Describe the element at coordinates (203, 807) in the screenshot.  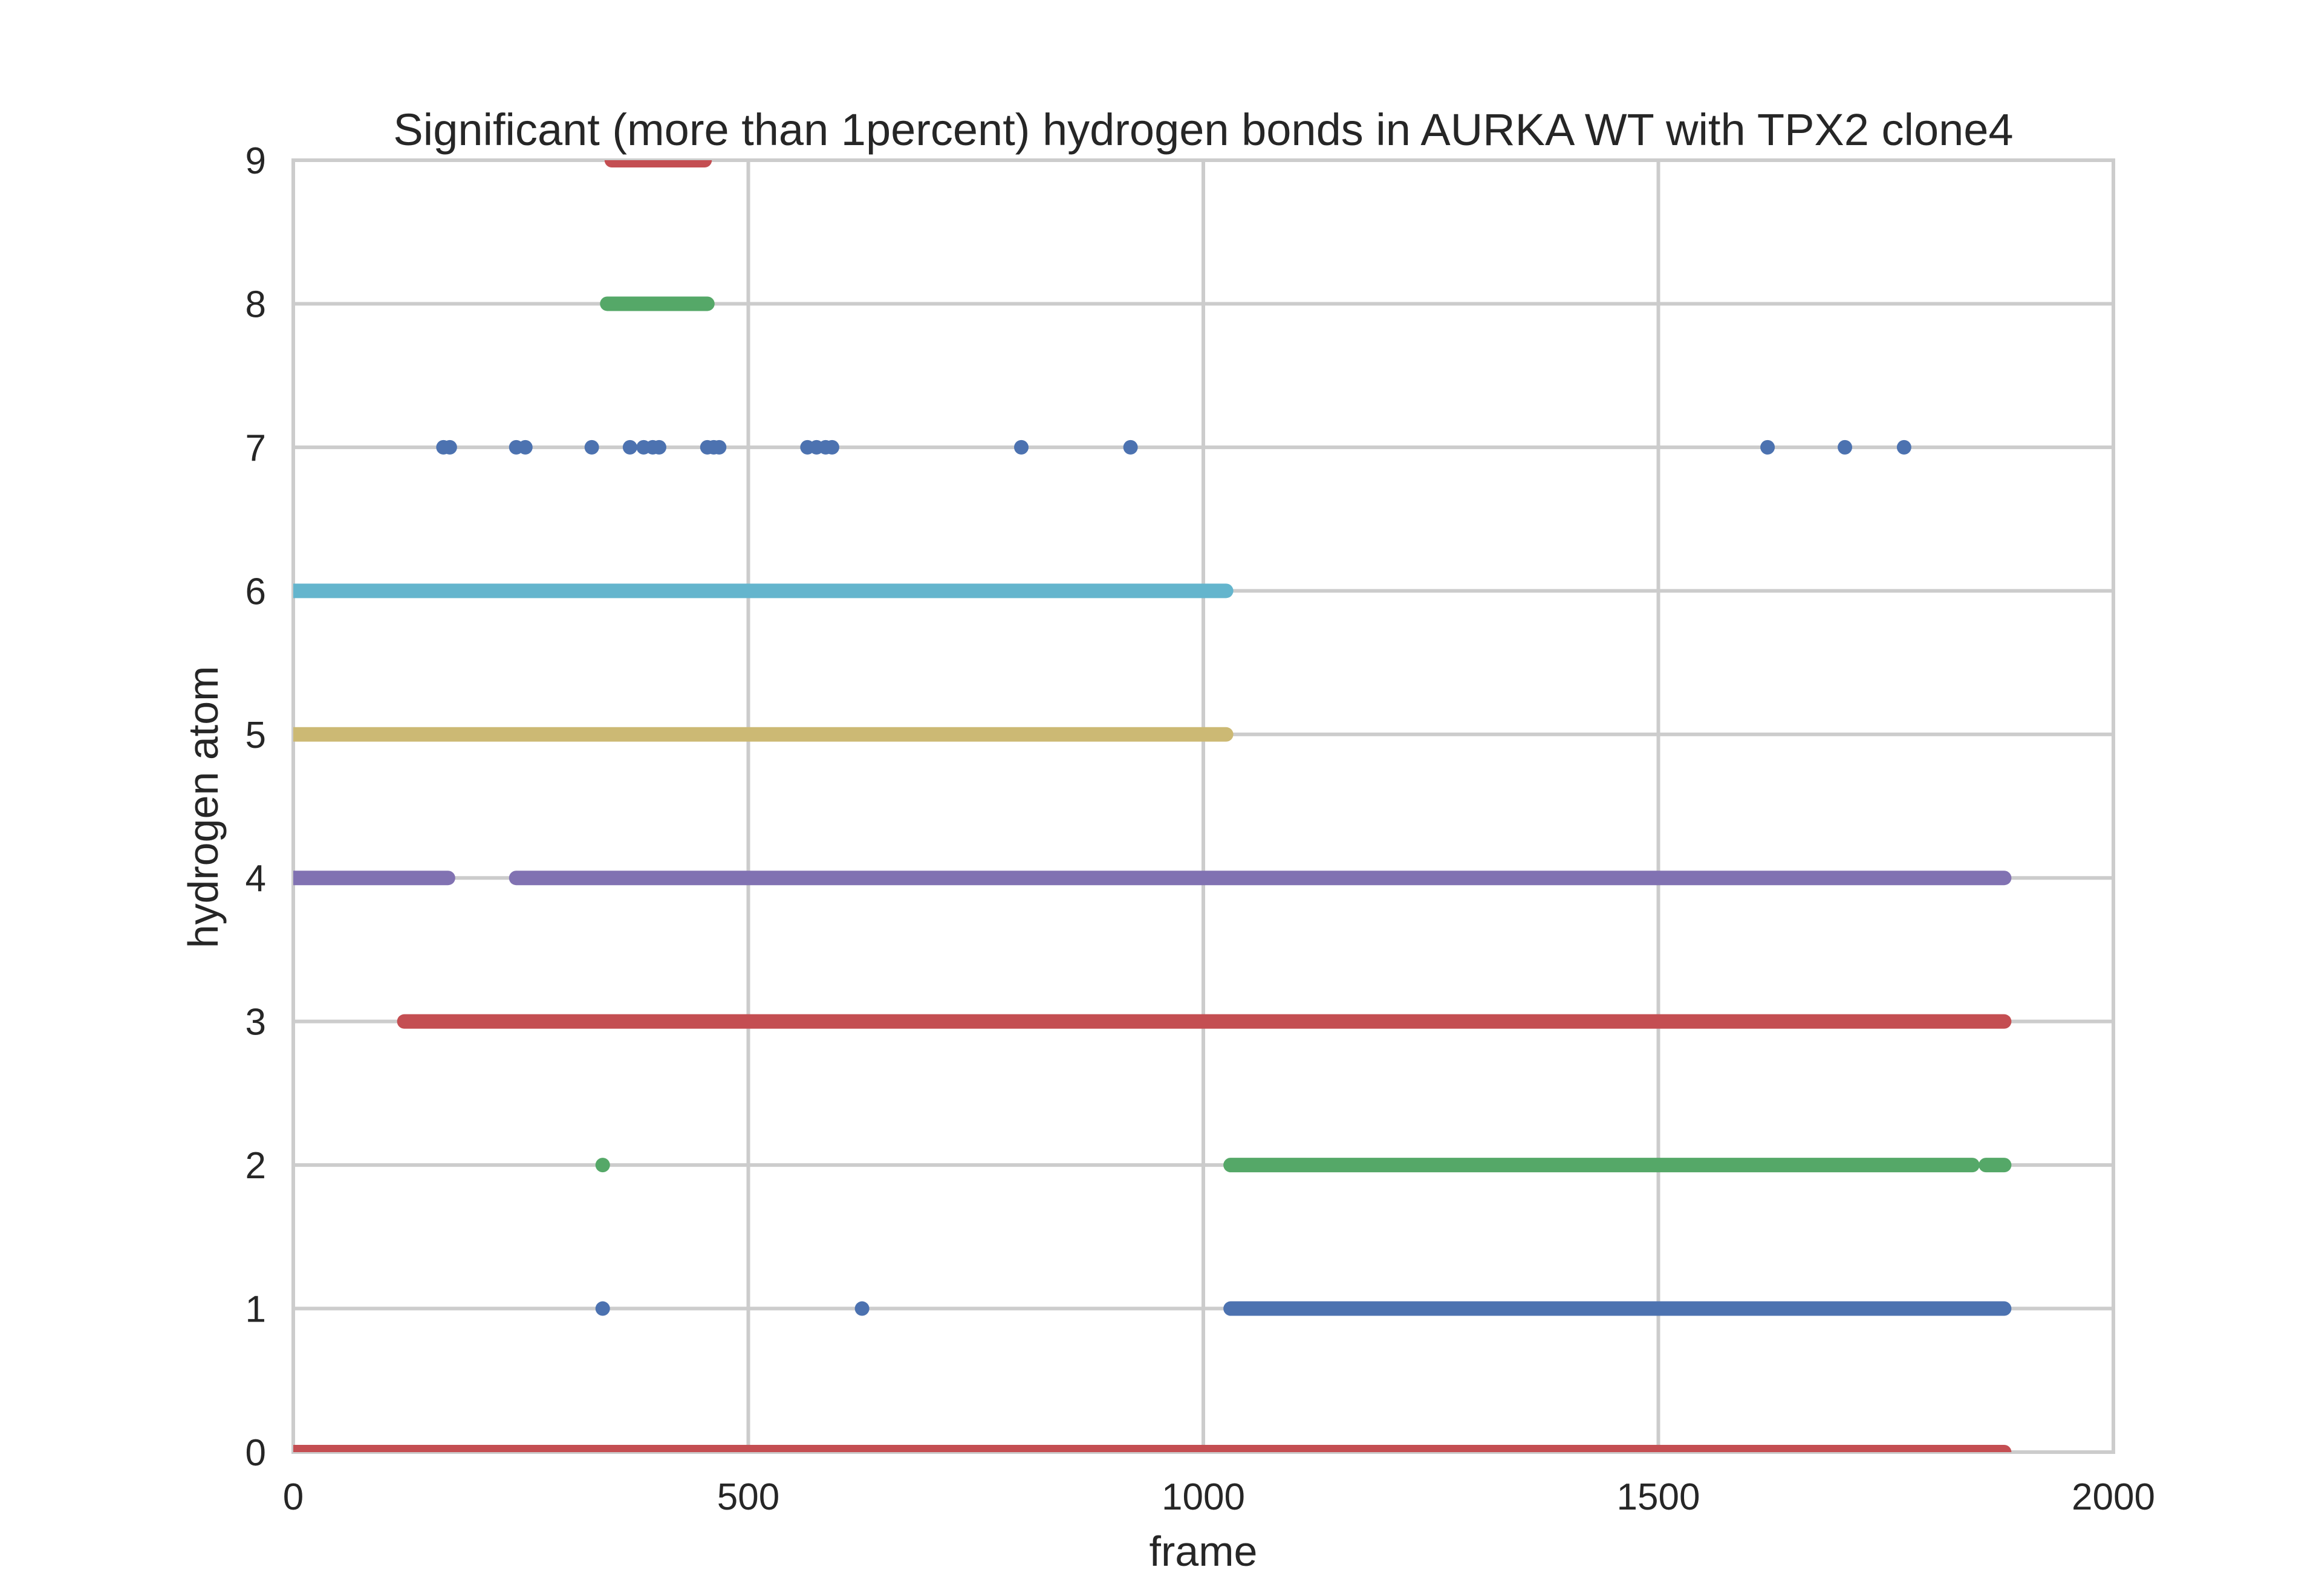
I see `y-axis-label: hydrogen atom` at that location.